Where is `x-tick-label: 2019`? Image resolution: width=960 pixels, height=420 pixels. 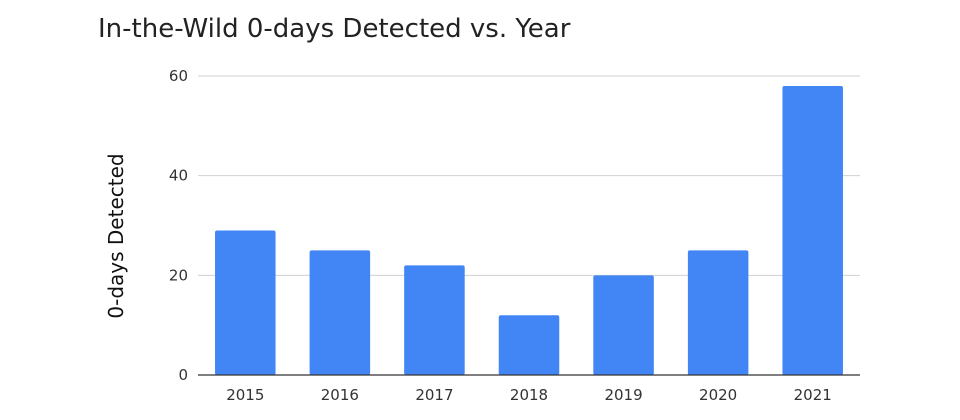 x-tick-label: 2019 is located at coordinates (623, 395).